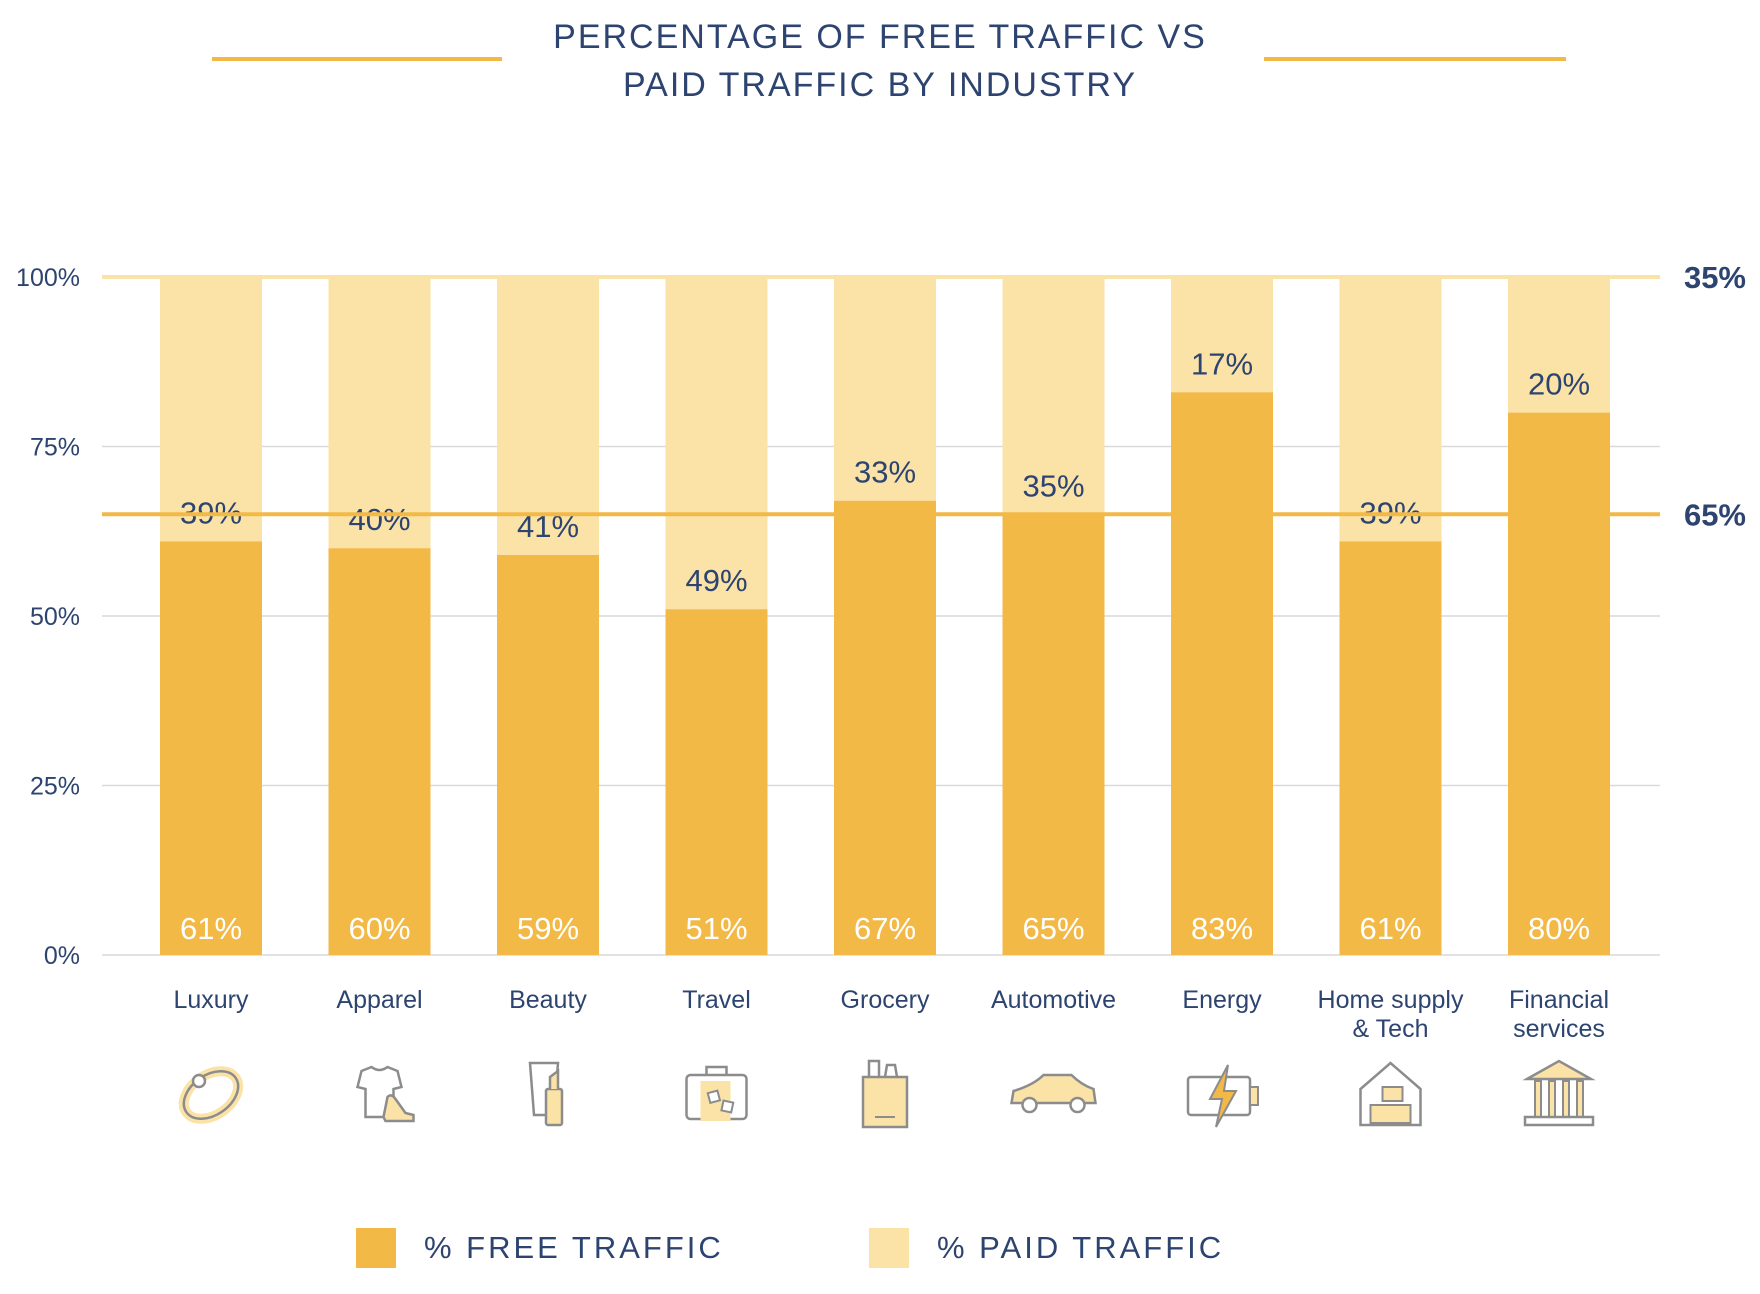  I want to click on data-label-paid: 35%, so click(1053, 485).